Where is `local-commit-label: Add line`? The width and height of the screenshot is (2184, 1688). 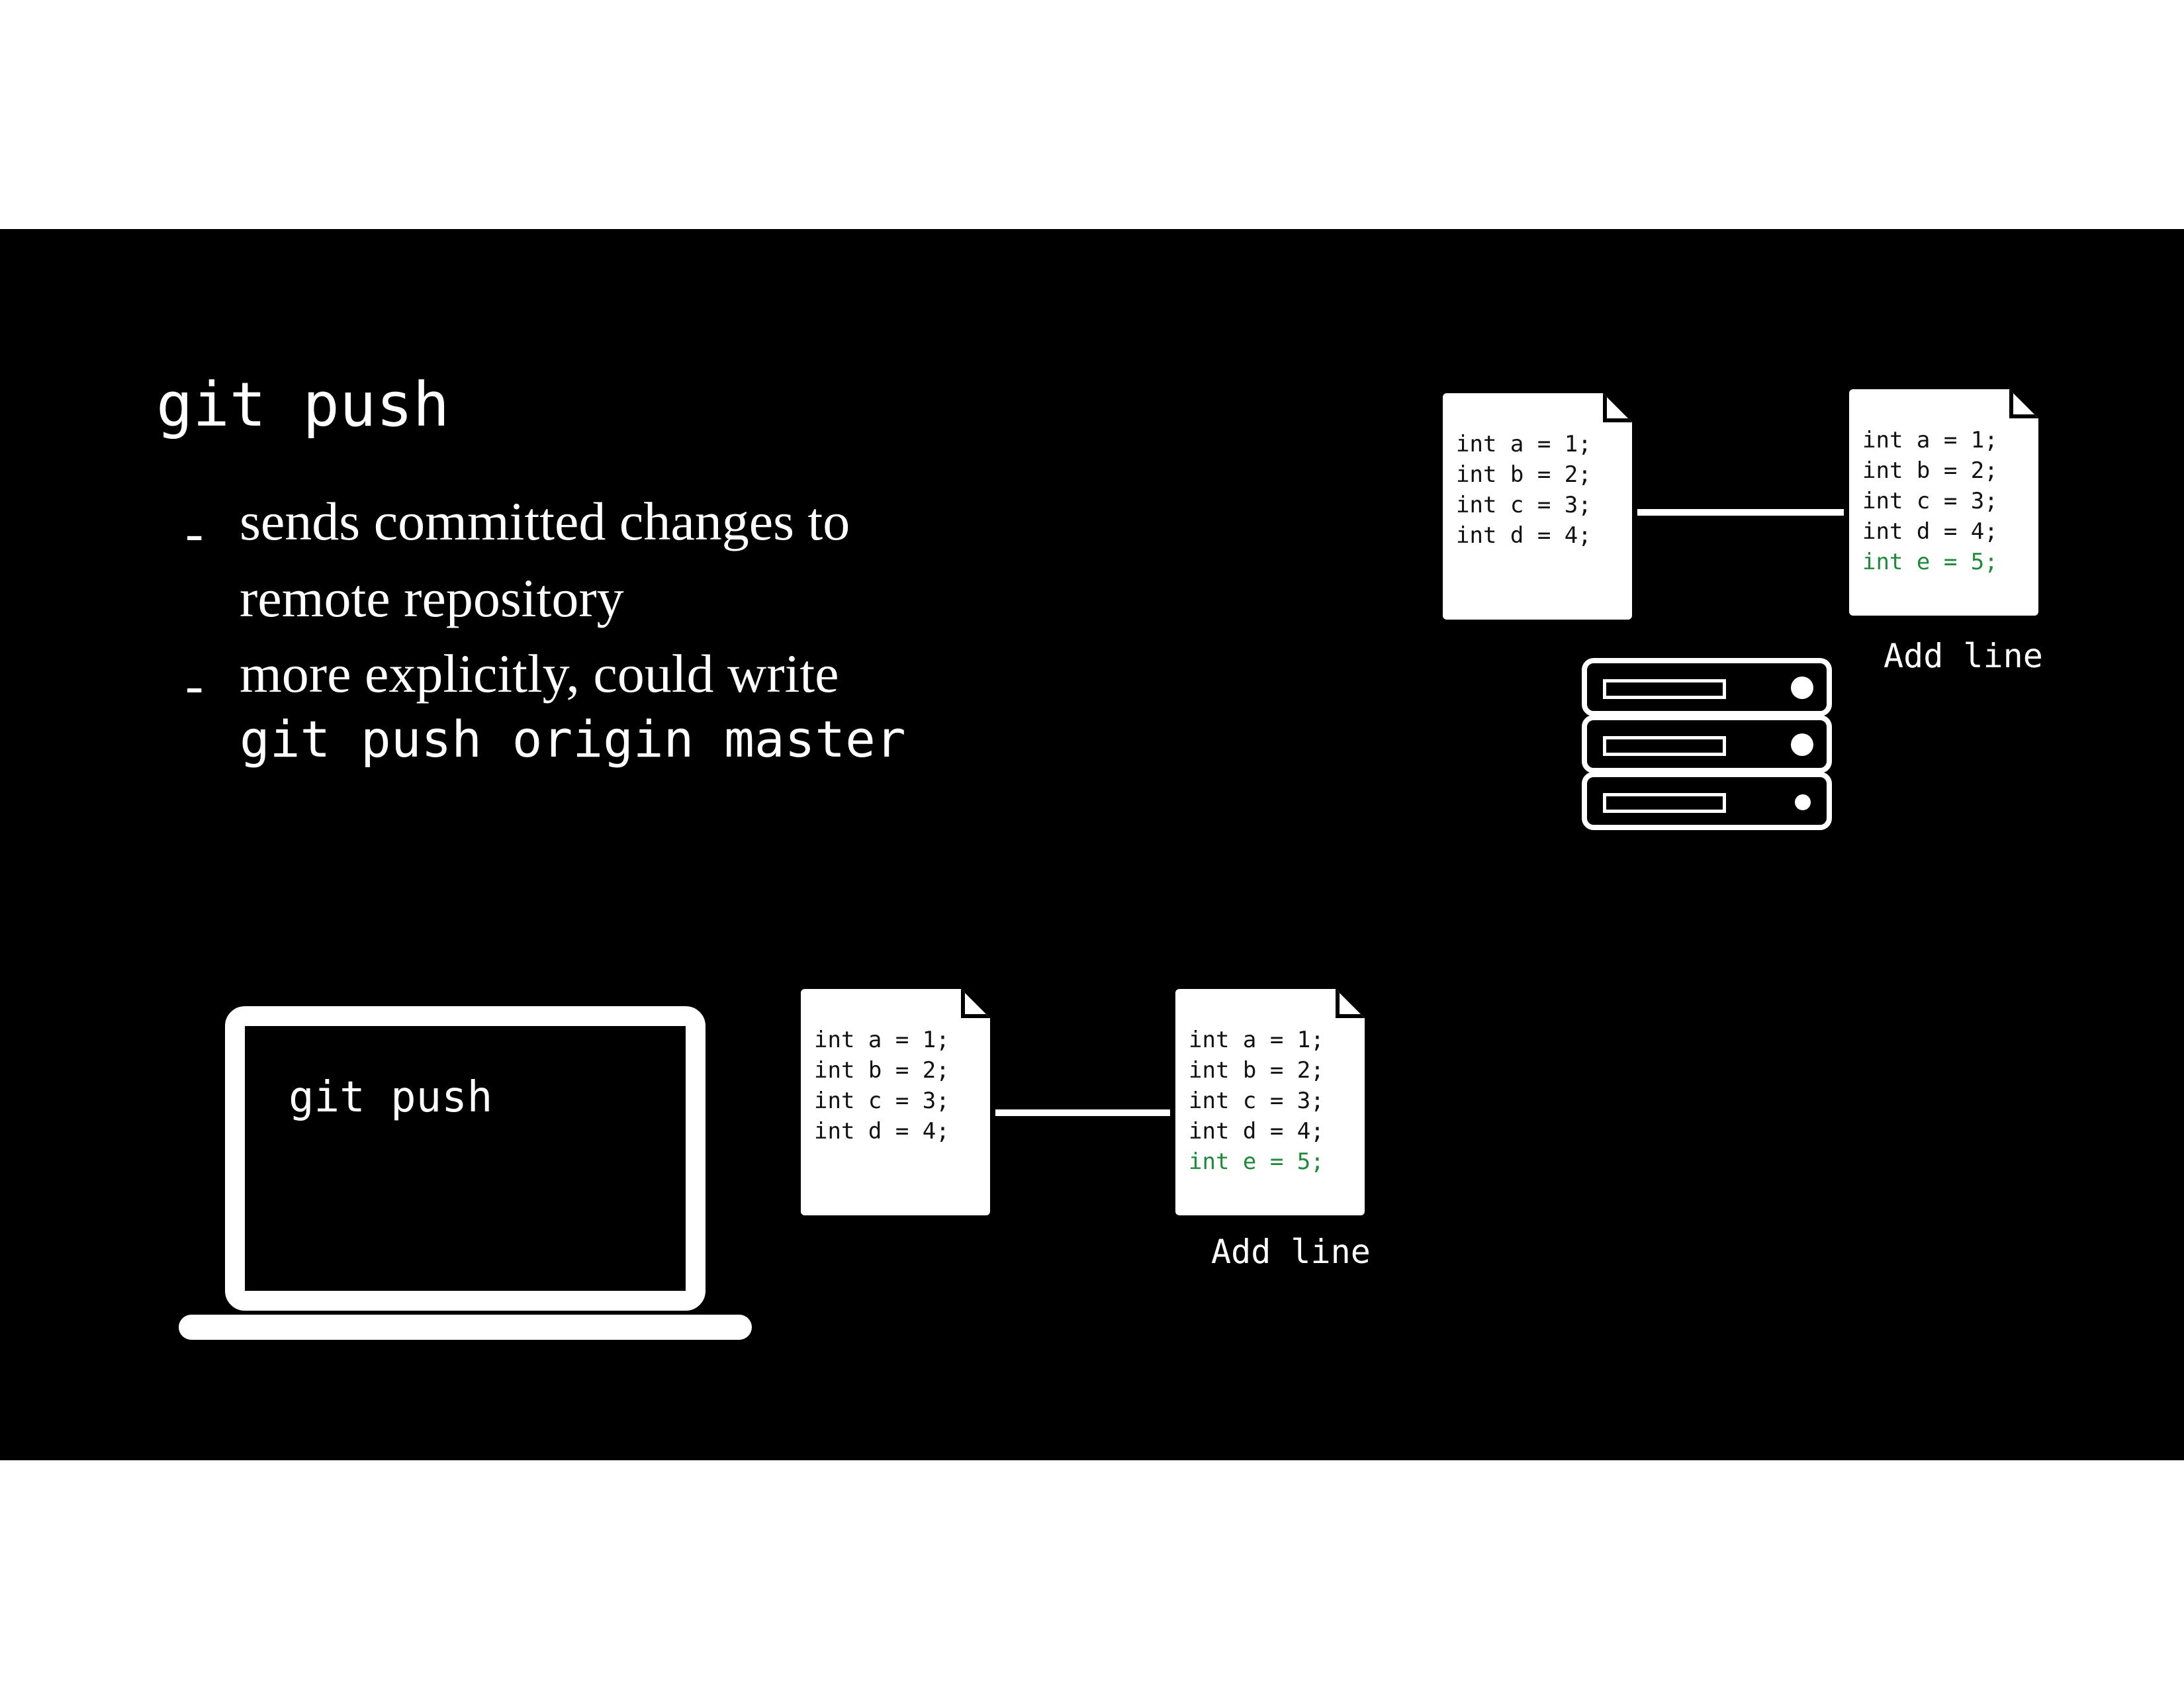
local-commit-label: Add line is located at coordinates (1291, 1252).